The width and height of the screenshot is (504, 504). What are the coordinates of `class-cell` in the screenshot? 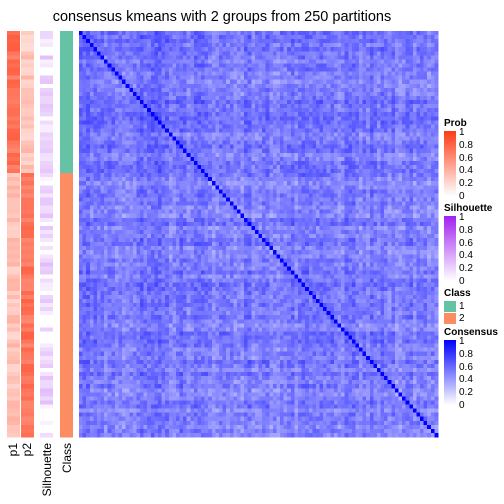 It's located at (66, 362).